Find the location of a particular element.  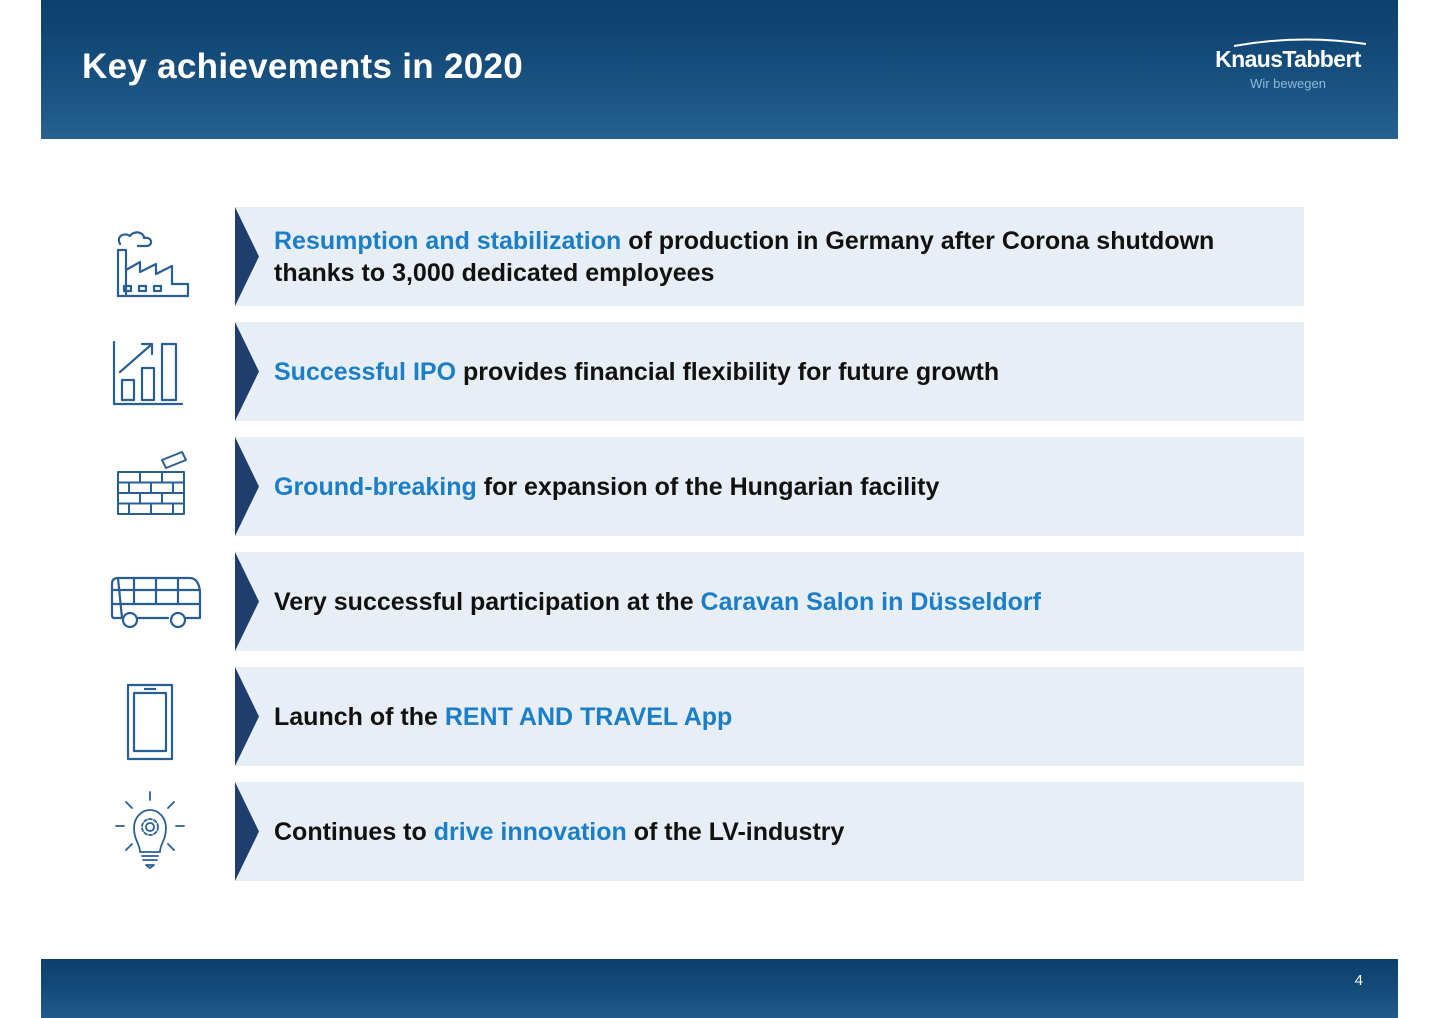

achievement-text-segment: of the LV-industry is located at coordinates (735, 831).